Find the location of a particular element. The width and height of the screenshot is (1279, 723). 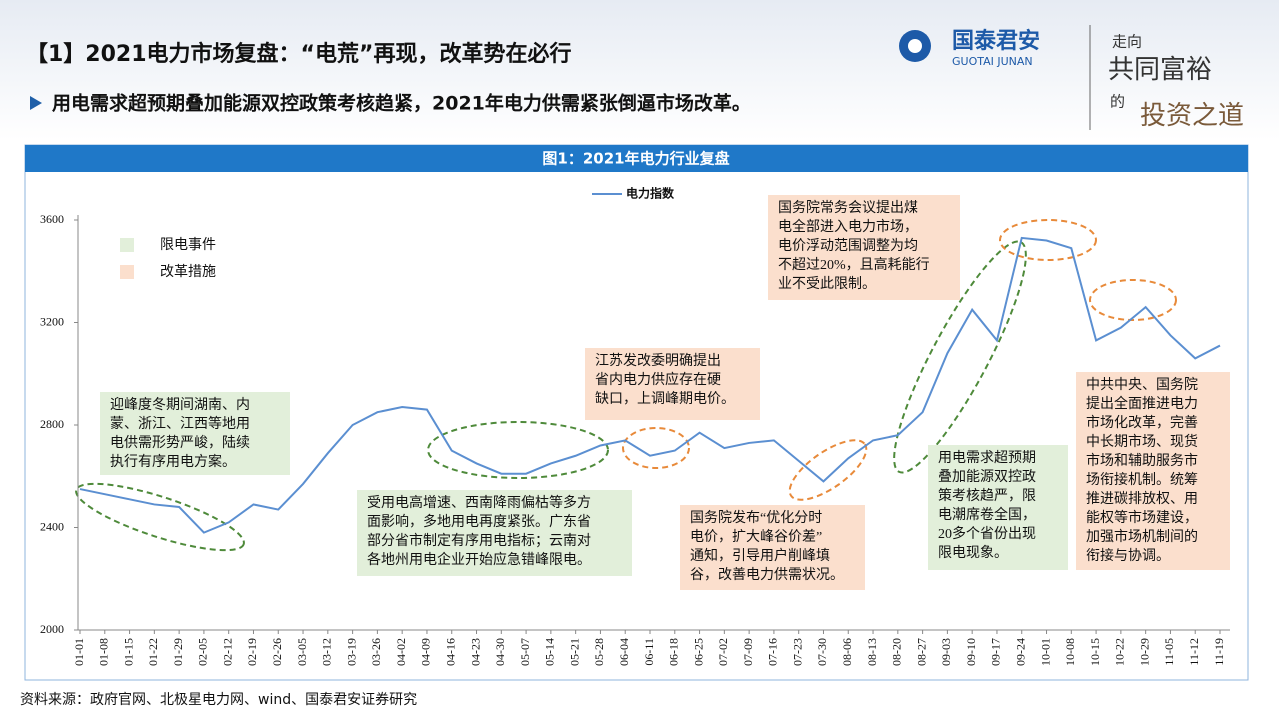

logo-cn: 国泰君安 is located at coordinates (996, 41).